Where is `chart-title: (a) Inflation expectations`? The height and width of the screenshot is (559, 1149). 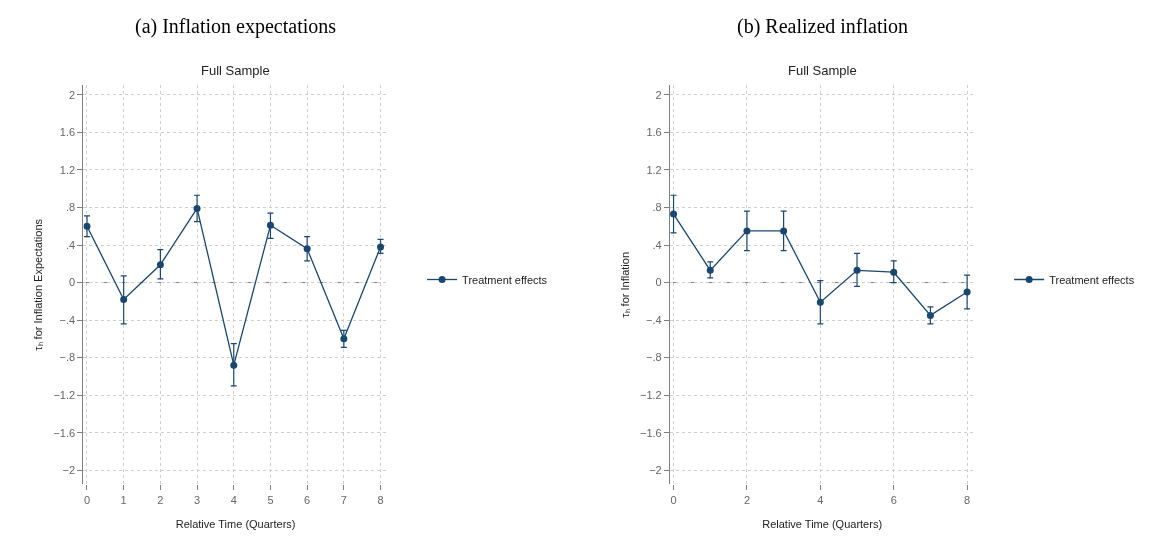 chart-title: (a) Inflation expectations is located at coordinates (236, 26).